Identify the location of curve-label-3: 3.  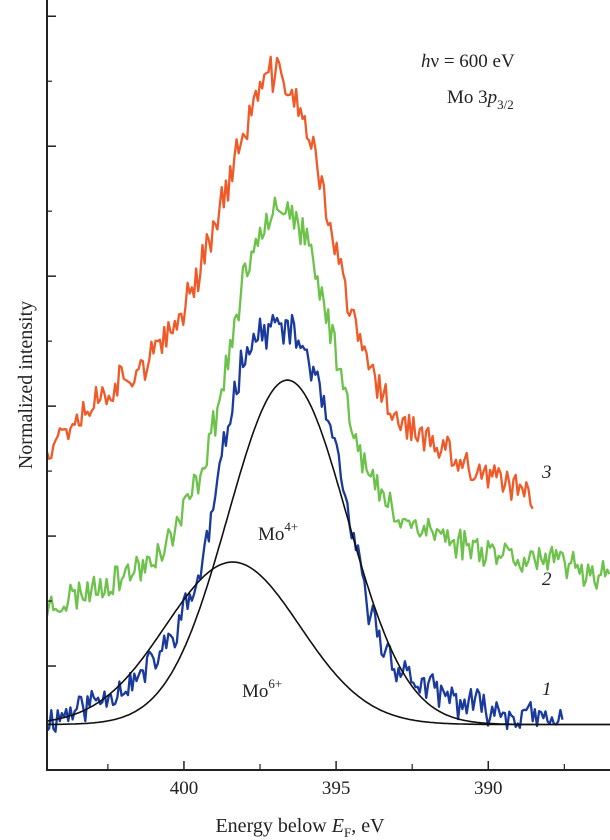
(546, 472).